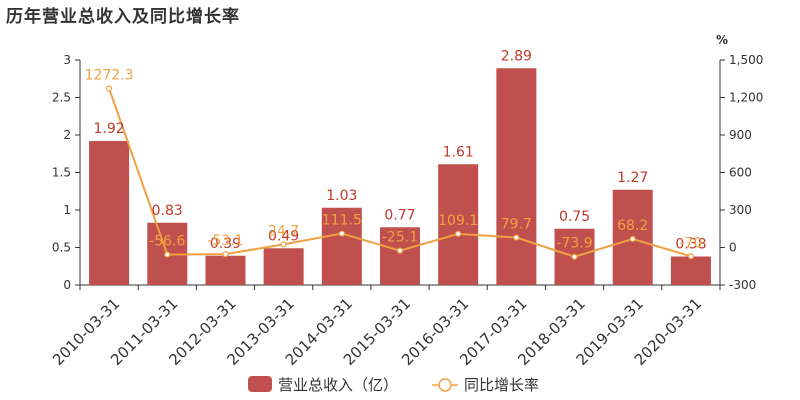 The image size is (800, 400). Describe the element at coordinates (632, 226) in the screenshot. I see `line-value-label: 68.2` at that location.